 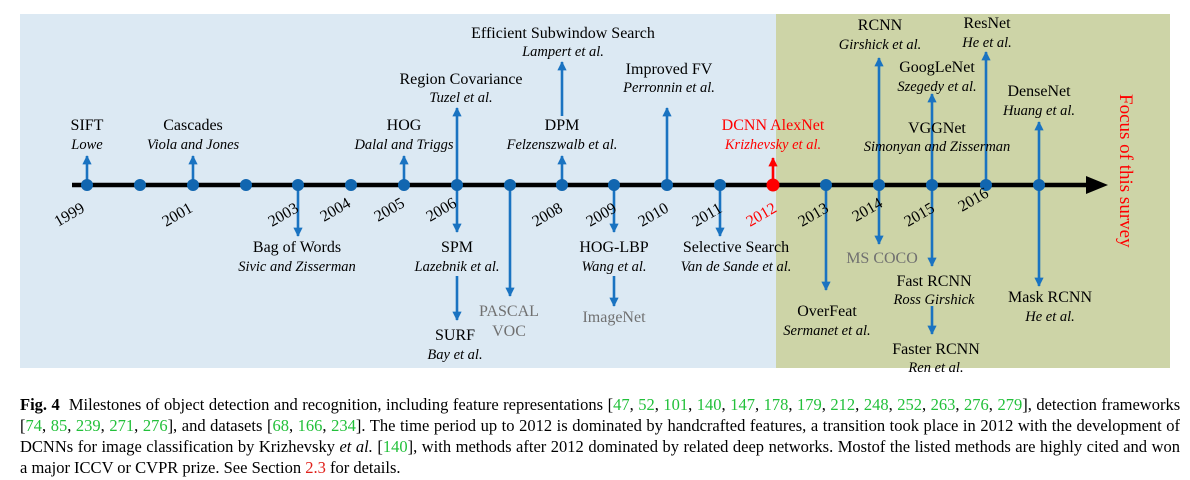 What do you see at coordinates (404, 125) in the screenshot?
I see `svg-text: HOG` at bounding box center [404, 125].